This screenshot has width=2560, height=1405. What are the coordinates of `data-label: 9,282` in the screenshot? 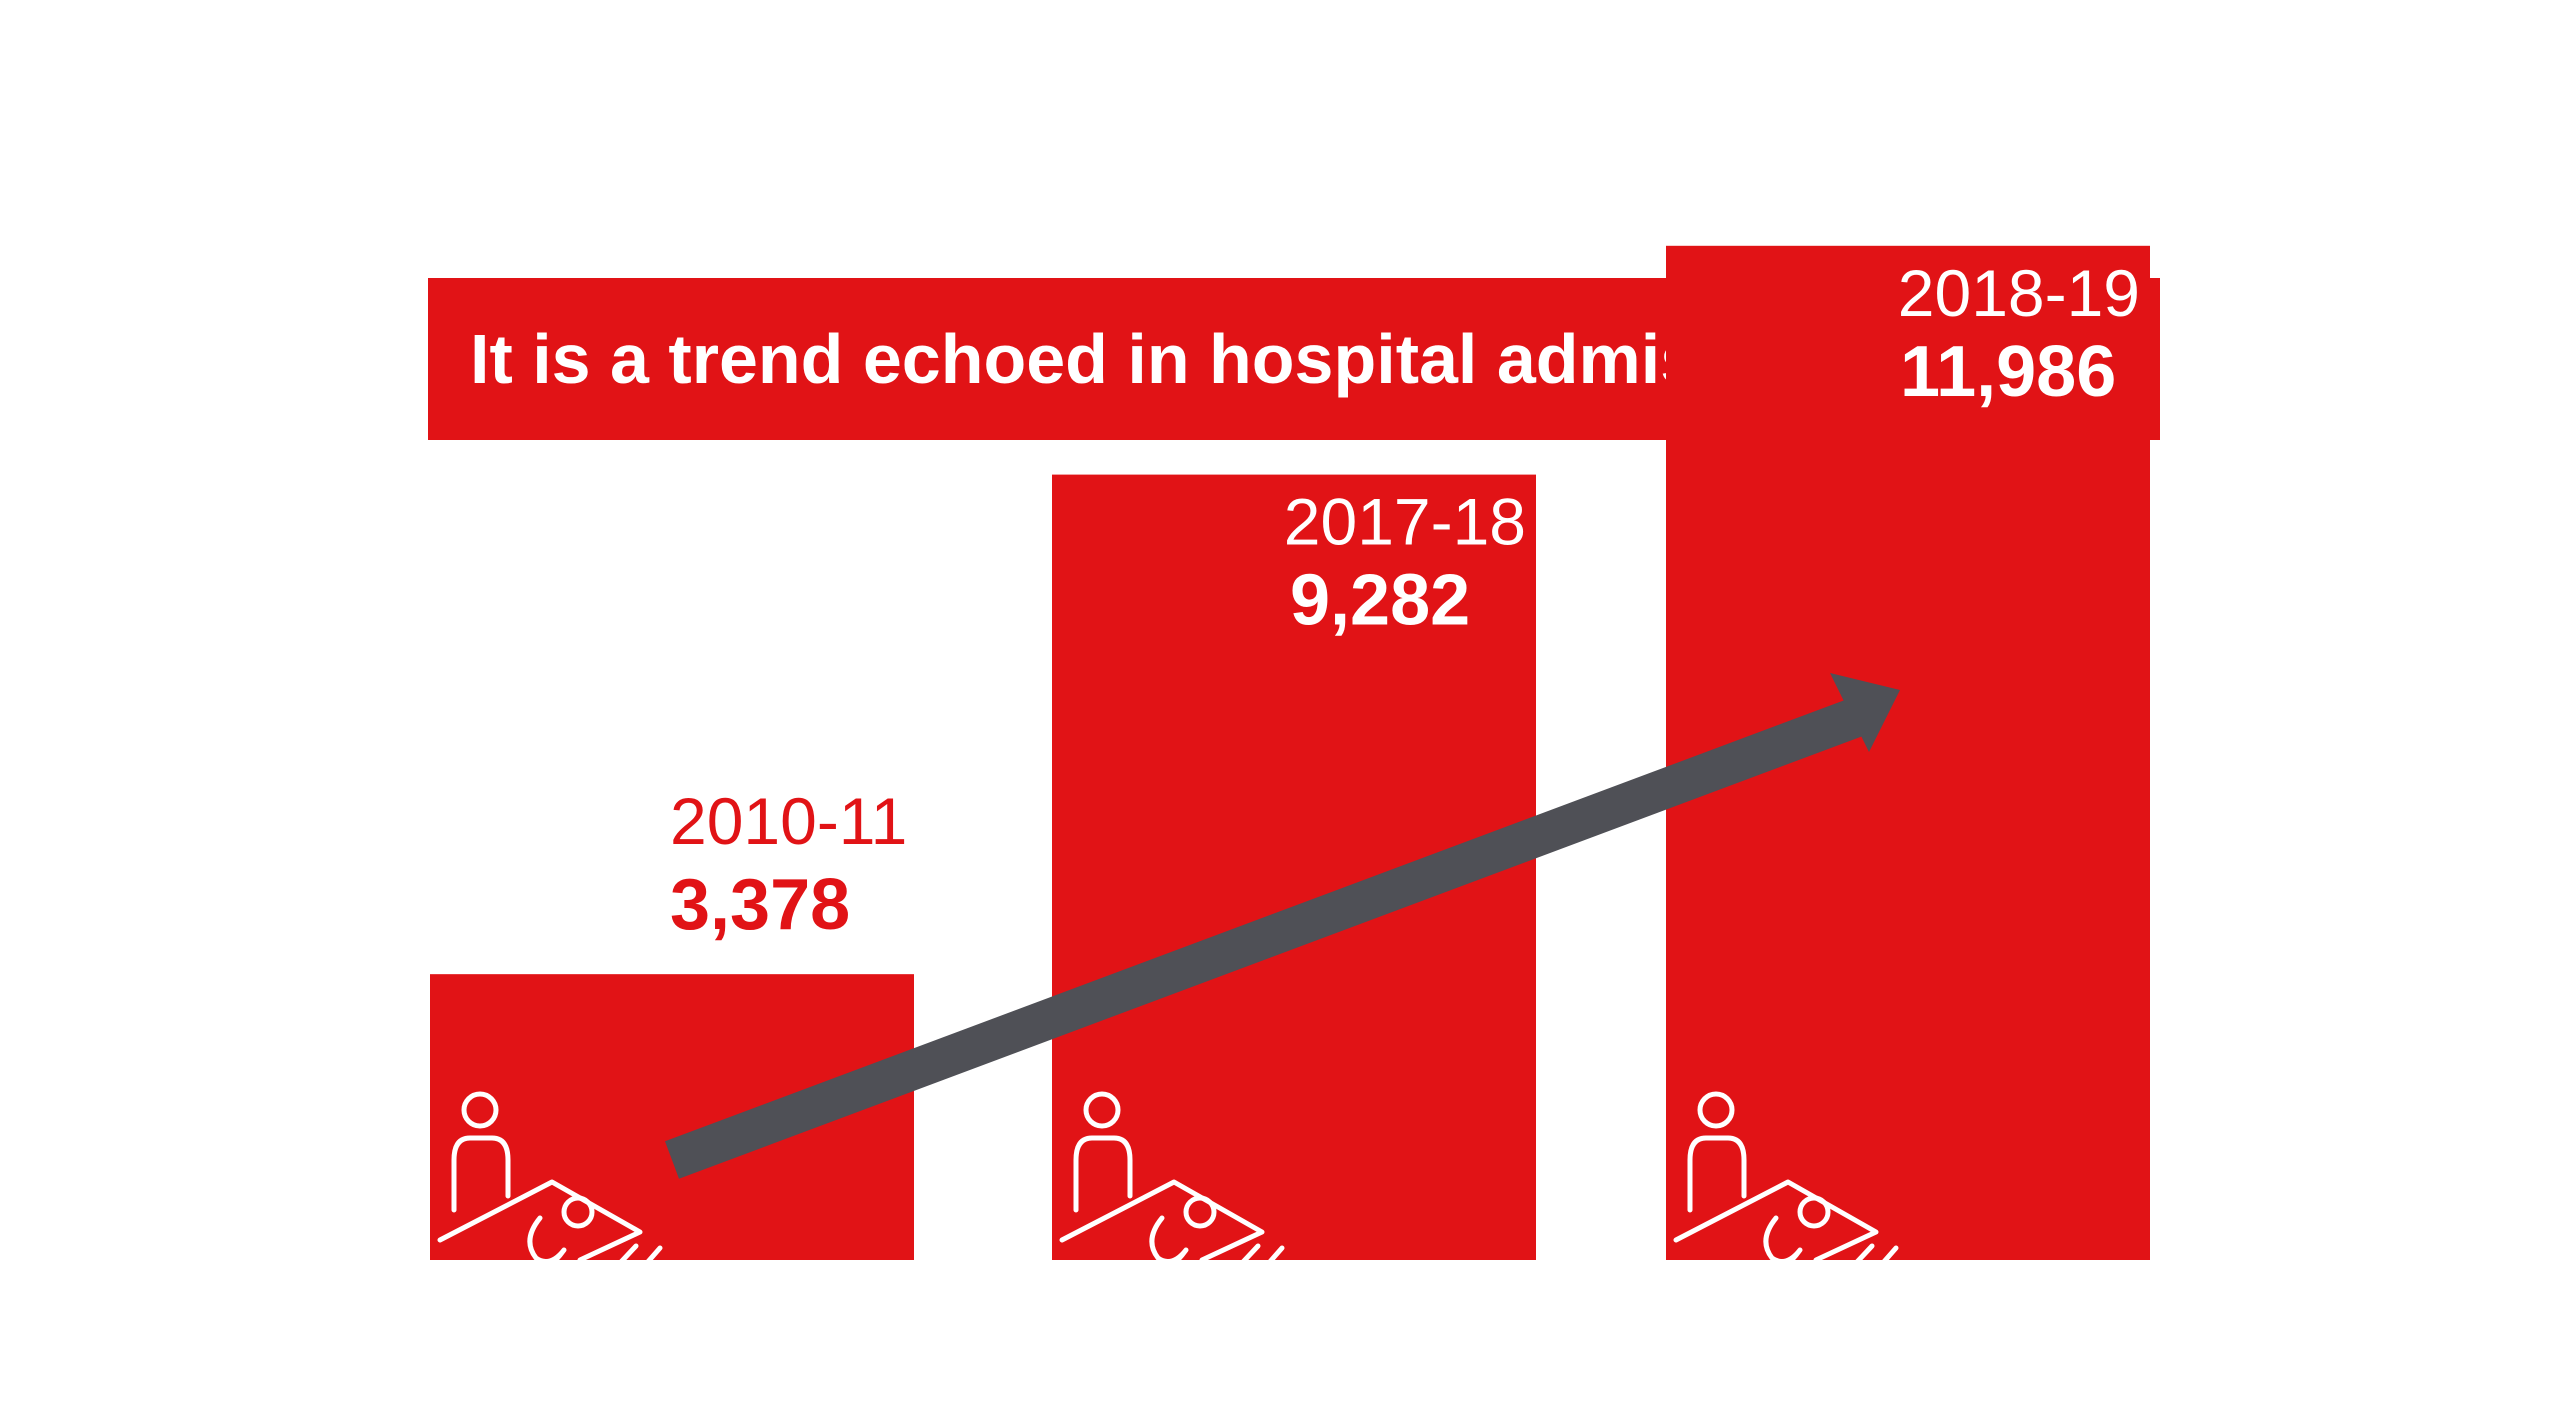 It's located at (1380, 601).